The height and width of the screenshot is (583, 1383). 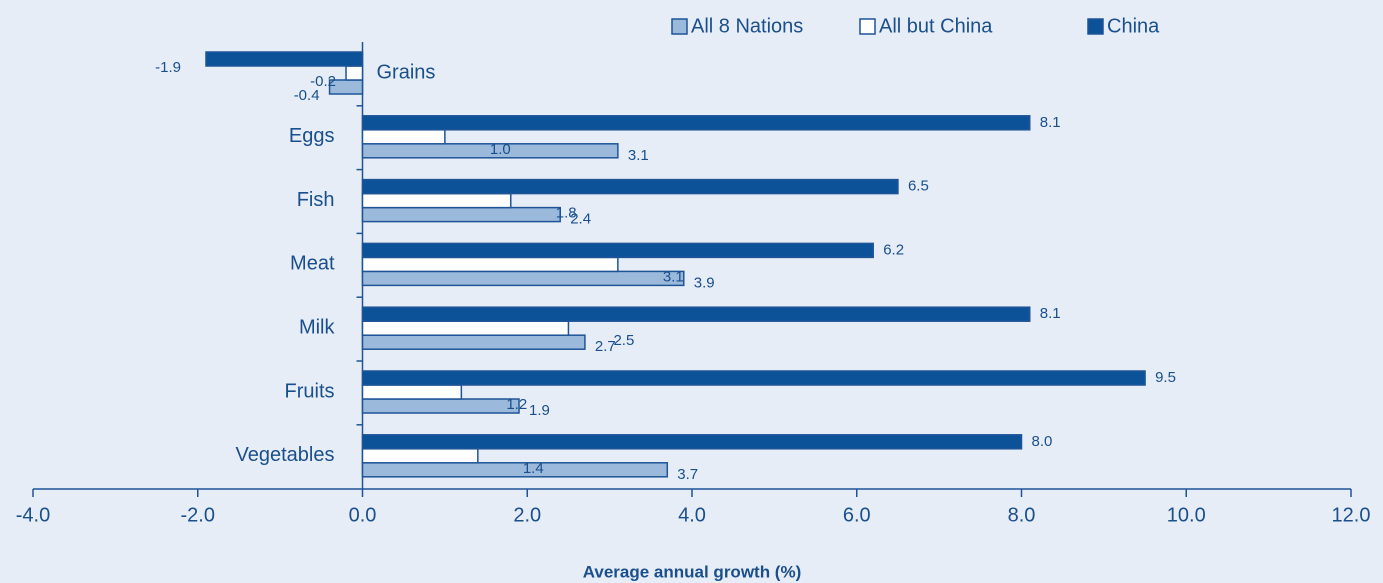 What do you see at coordinates (168, 67) in the screenshot?
I see `value-label: -1.9` at bounding box center [168, 67].